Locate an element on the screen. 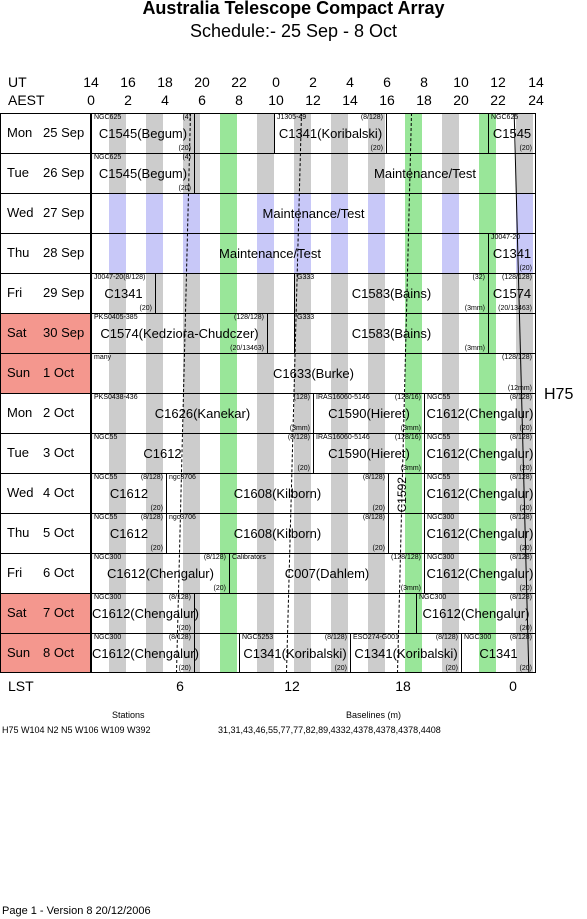 This screenshot has height=919, width=587. project-block: NGC300 (8/128) (20) C1341 is located at coordinates (498, 653).